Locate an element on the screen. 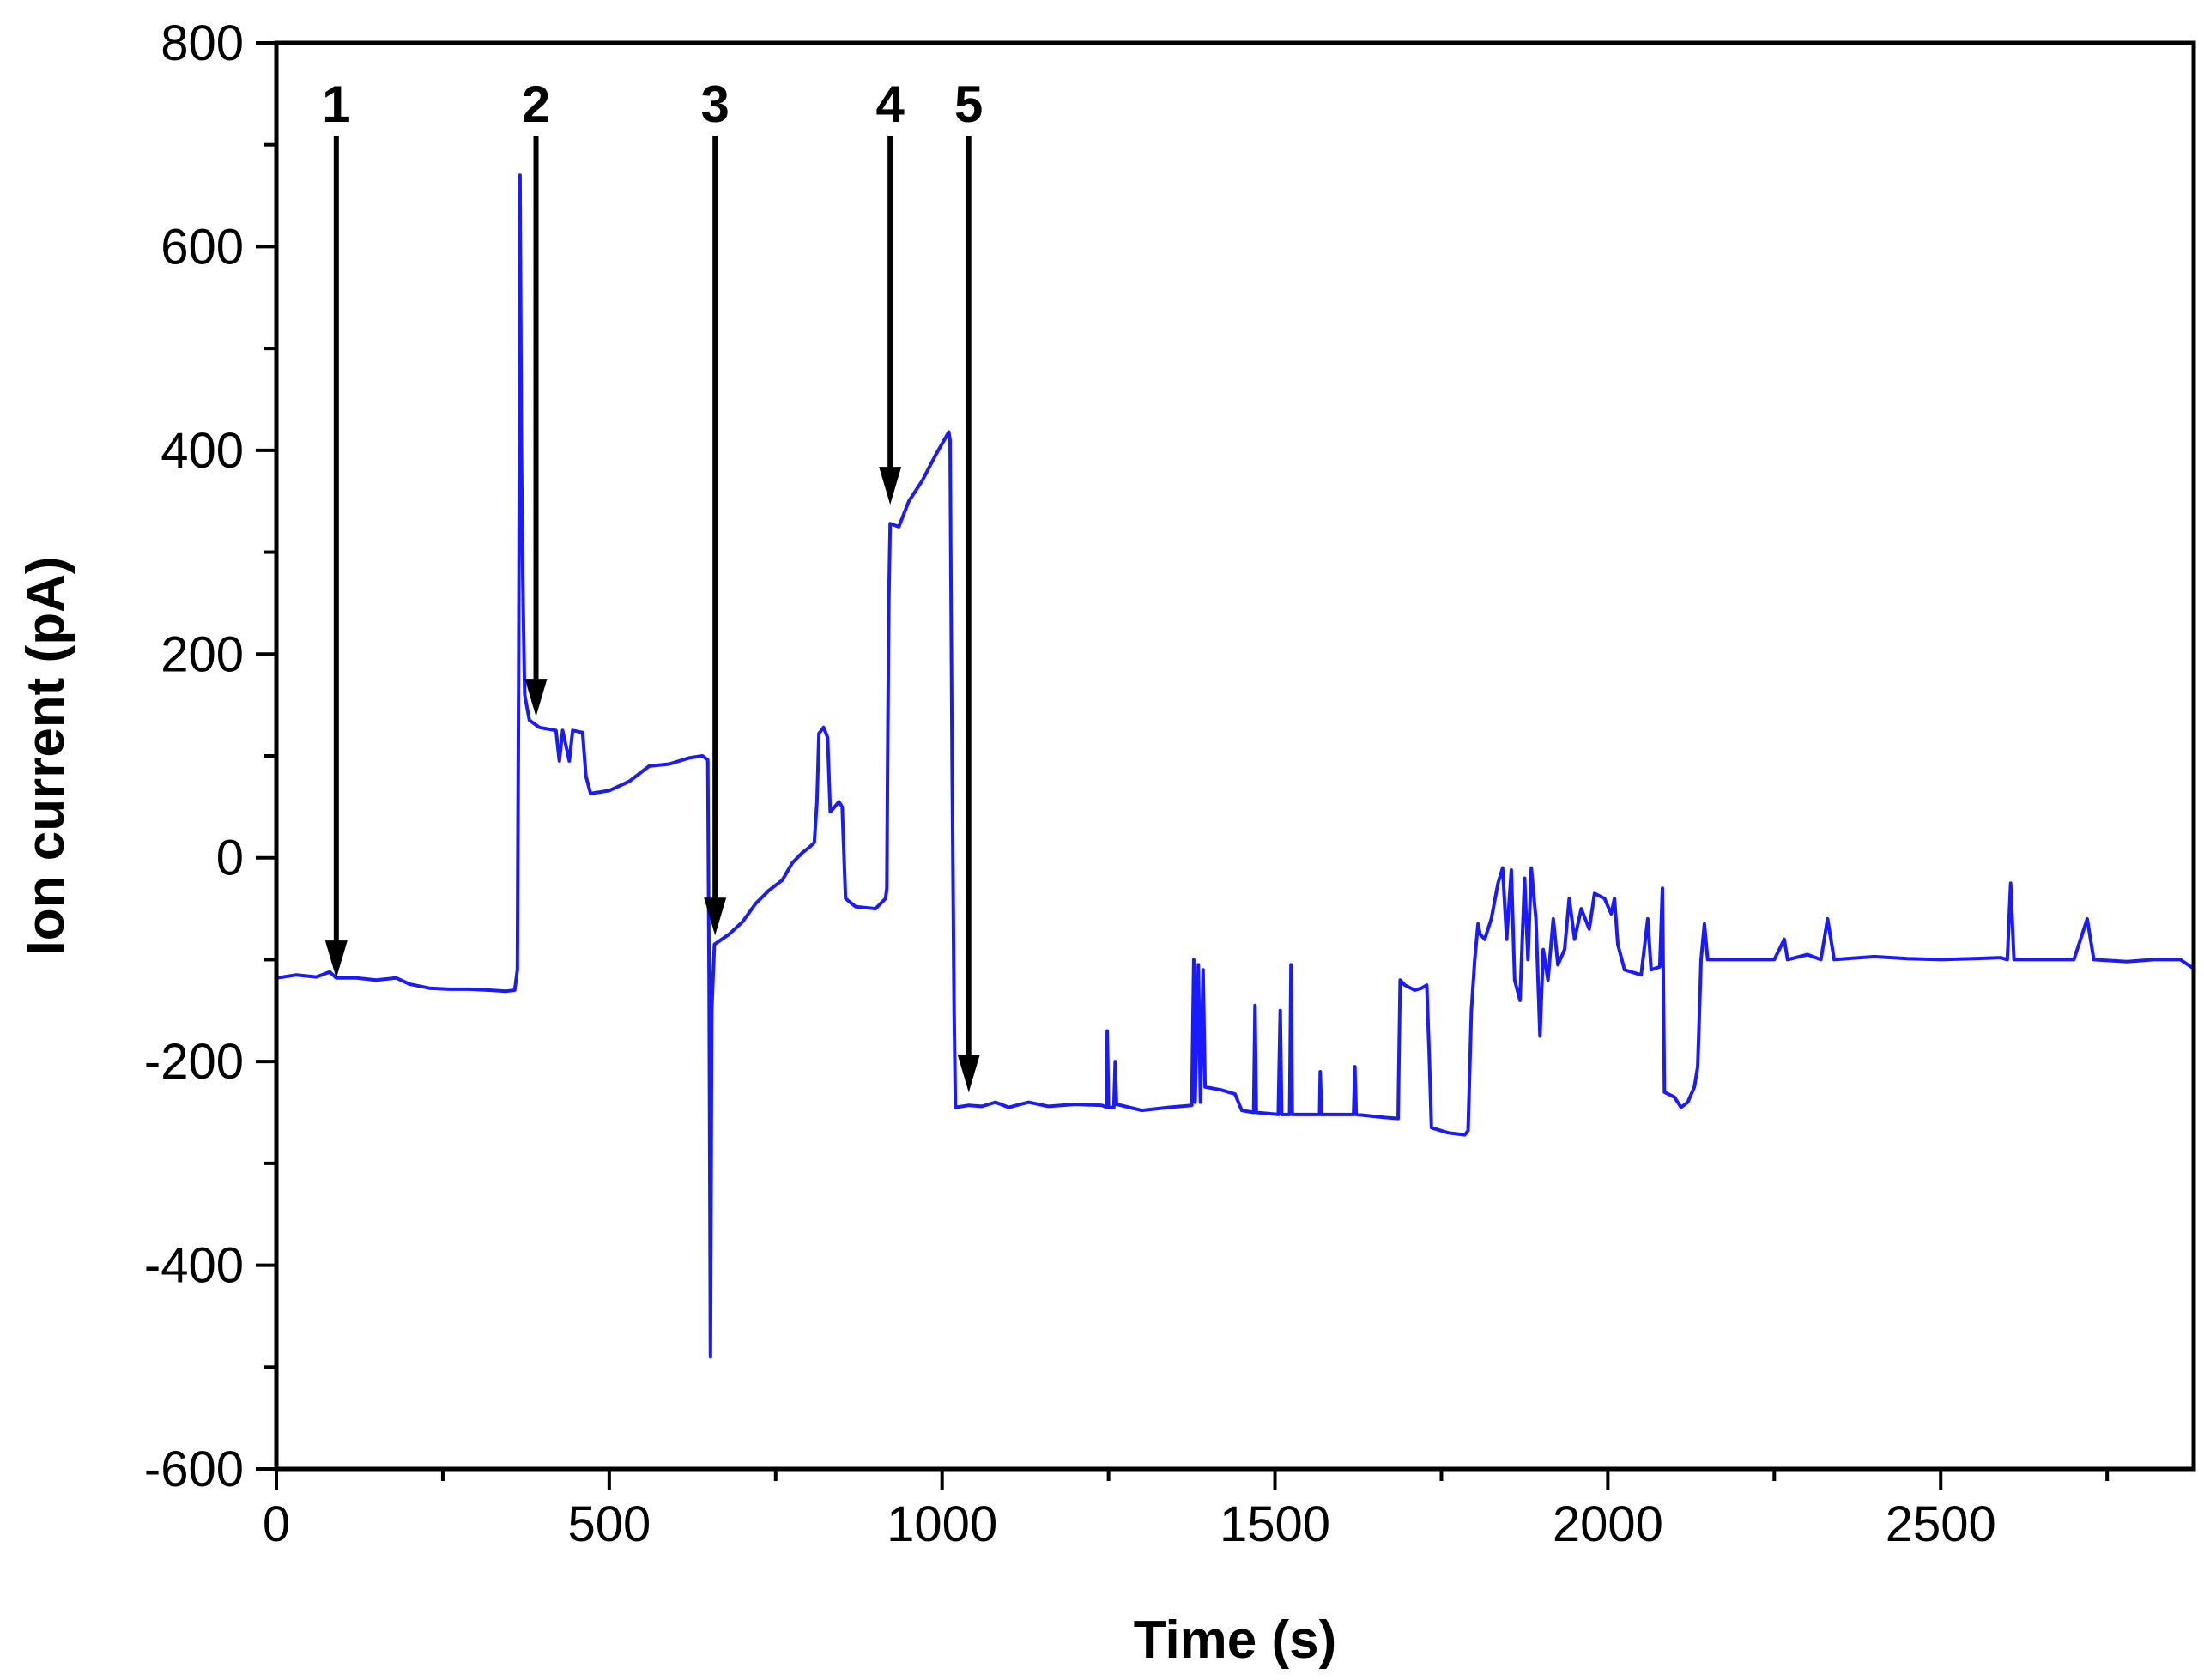 The width and height of the screenshot is (2204, 1680). arrow-annotation-2: 2 is located at coordinates (536, 396).